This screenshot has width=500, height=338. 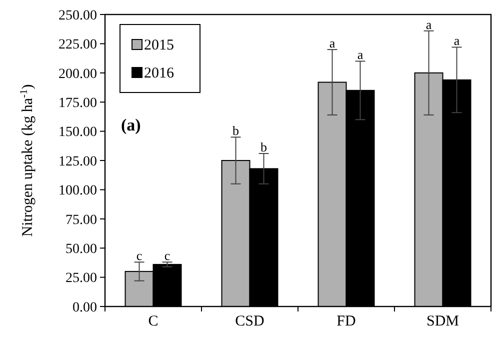 What do you see at coordinates (153, 322) in the screenshot?
I see `x-tick-label: C` at bounding box center [153, 322].